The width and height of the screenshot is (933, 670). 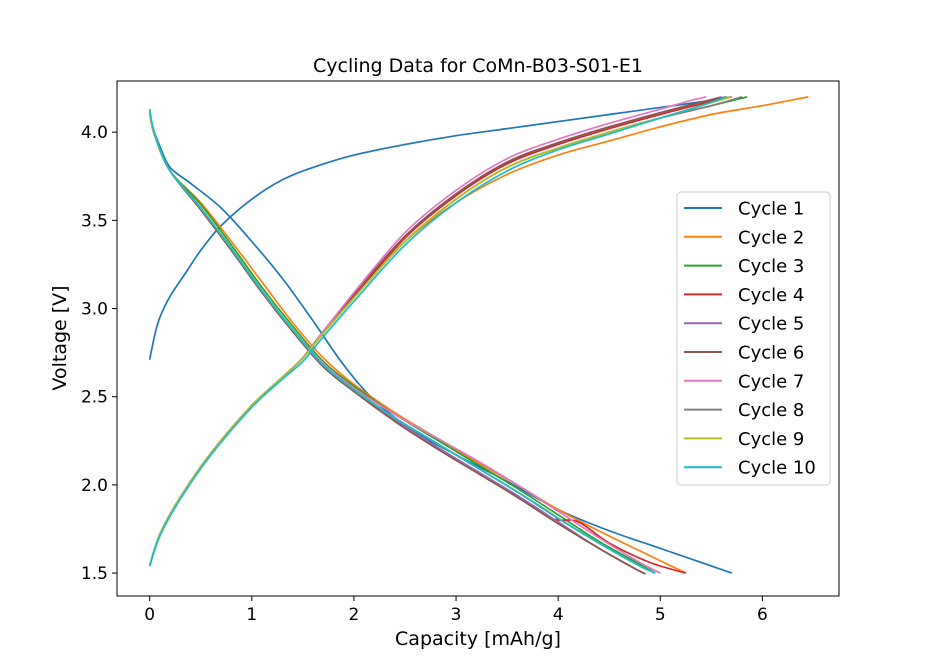 What do you see at coordinates (771, 324) in the screenshot?
I see `legend-label-cycle-5: Cycle 5` at bounding box center [771, 324].